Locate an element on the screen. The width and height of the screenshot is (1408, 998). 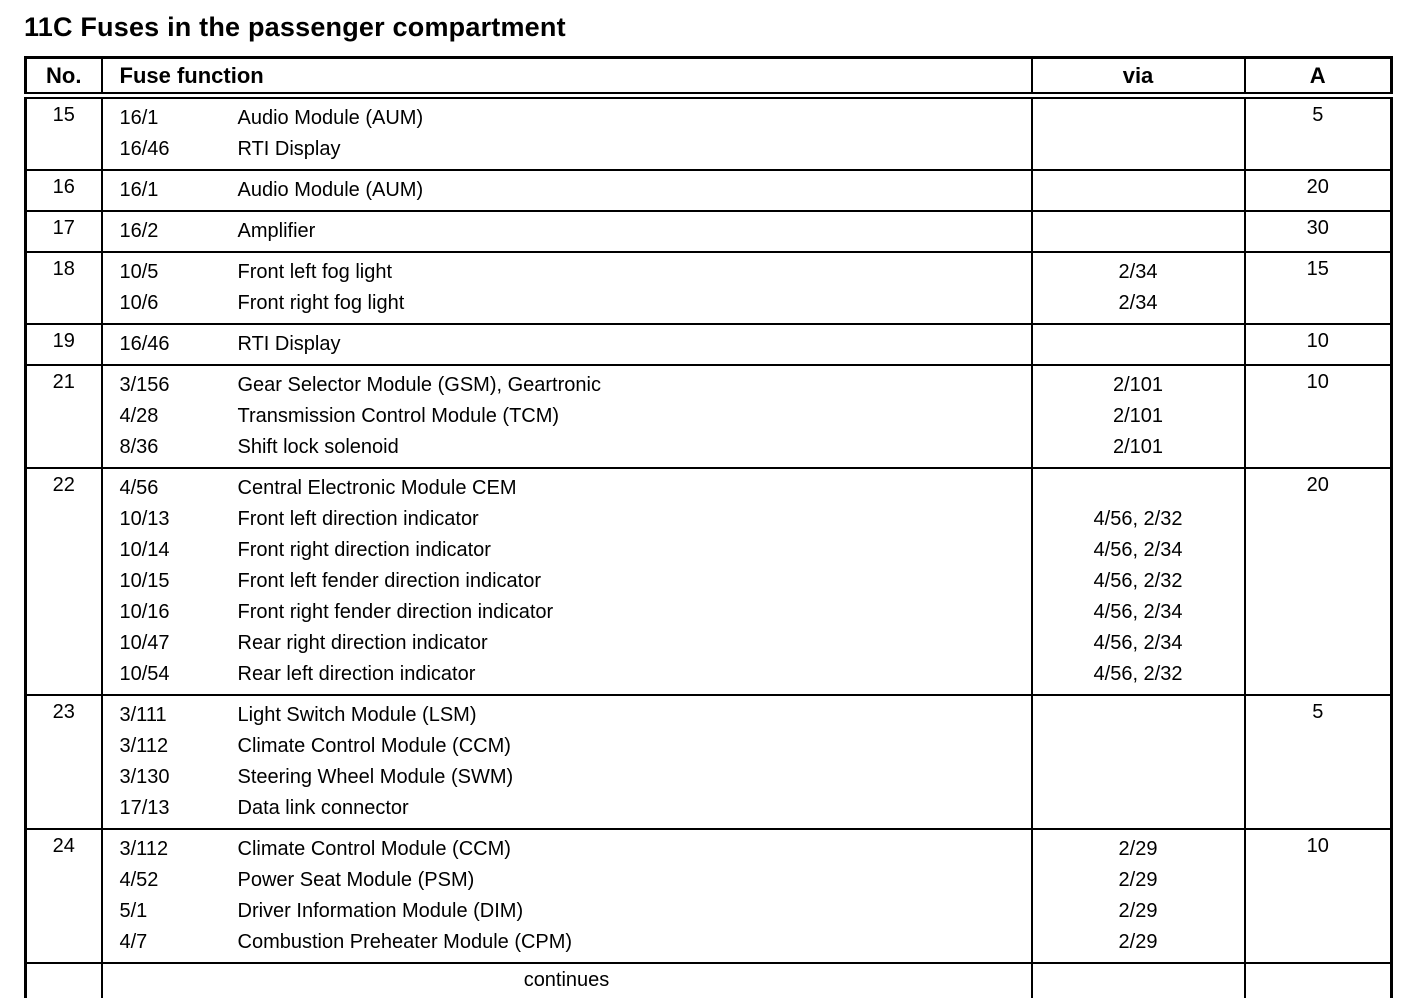
continues-label: continues is located at coordinates (566, 980).